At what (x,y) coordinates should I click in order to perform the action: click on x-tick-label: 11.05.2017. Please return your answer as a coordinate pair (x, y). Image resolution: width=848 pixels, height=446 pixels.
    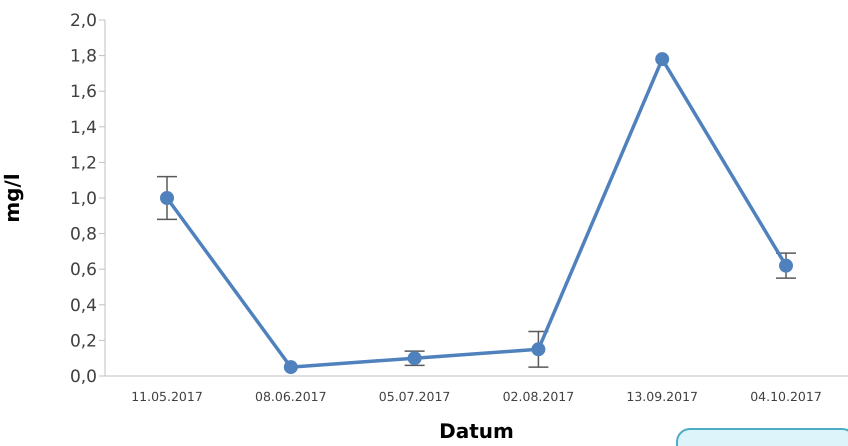
    Looking at the image, I should click on (167, 396).